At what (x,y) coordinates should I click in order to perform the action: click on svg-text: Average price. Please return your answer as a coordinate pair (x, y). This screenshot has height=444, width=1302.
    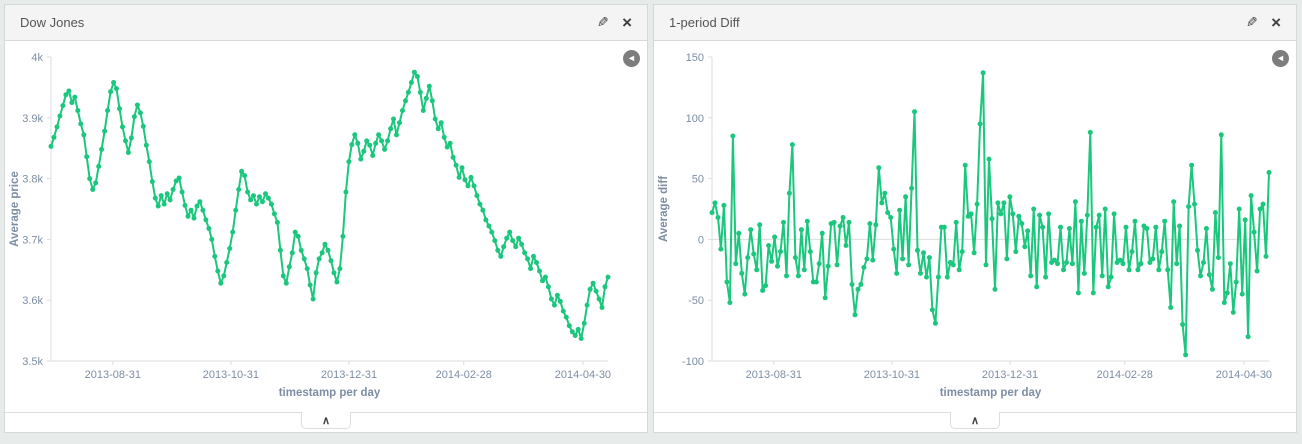
    Looking at the image, I should click on (15, 209).